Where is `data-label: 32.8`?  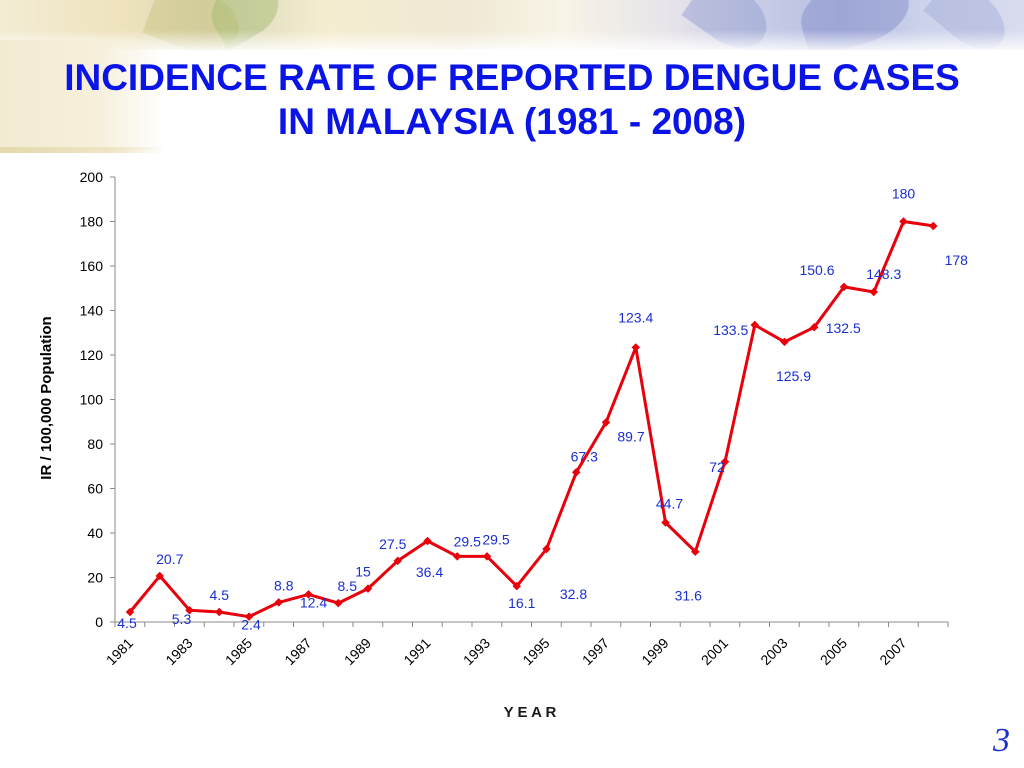
data-label: 32.8 is located at coordinates (573, 594).